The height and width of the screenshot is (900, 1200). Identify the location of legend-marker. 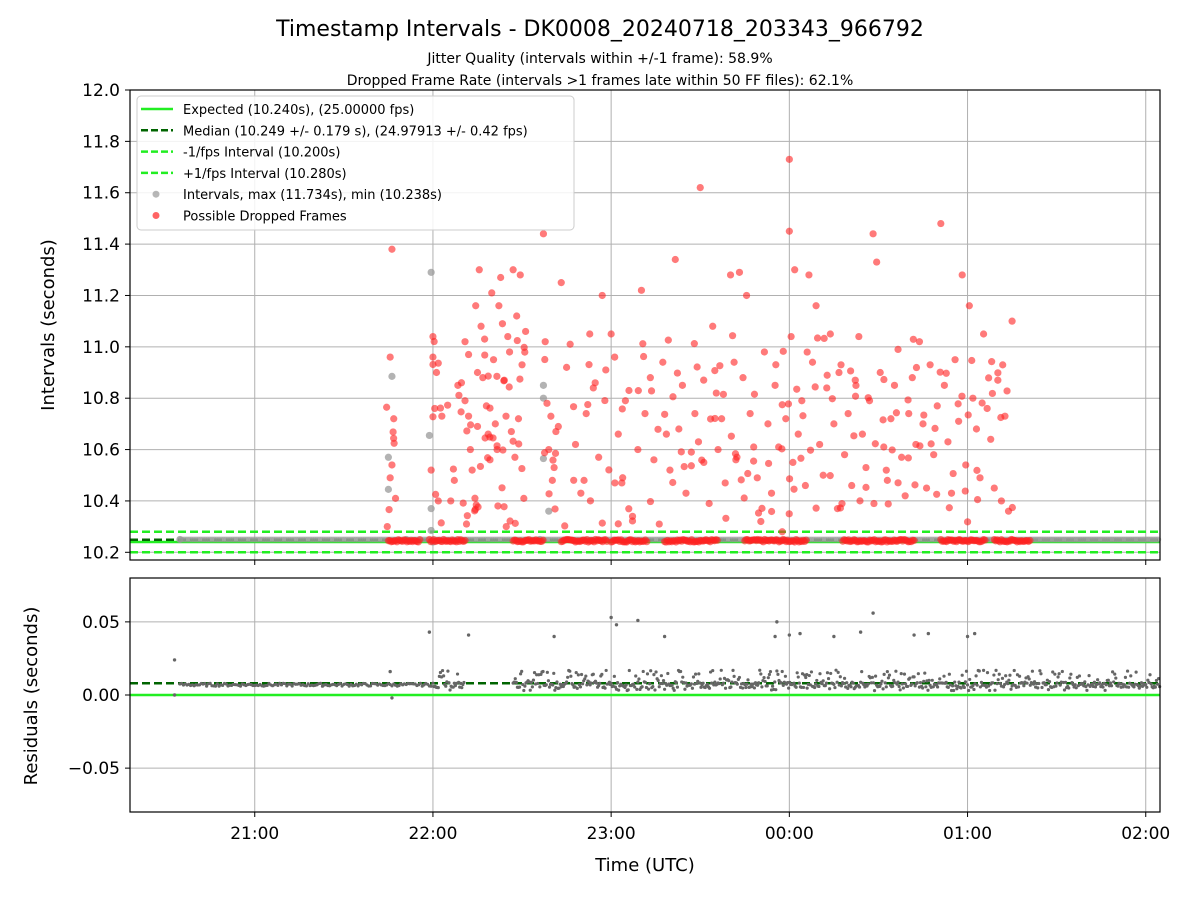
(156, 194).